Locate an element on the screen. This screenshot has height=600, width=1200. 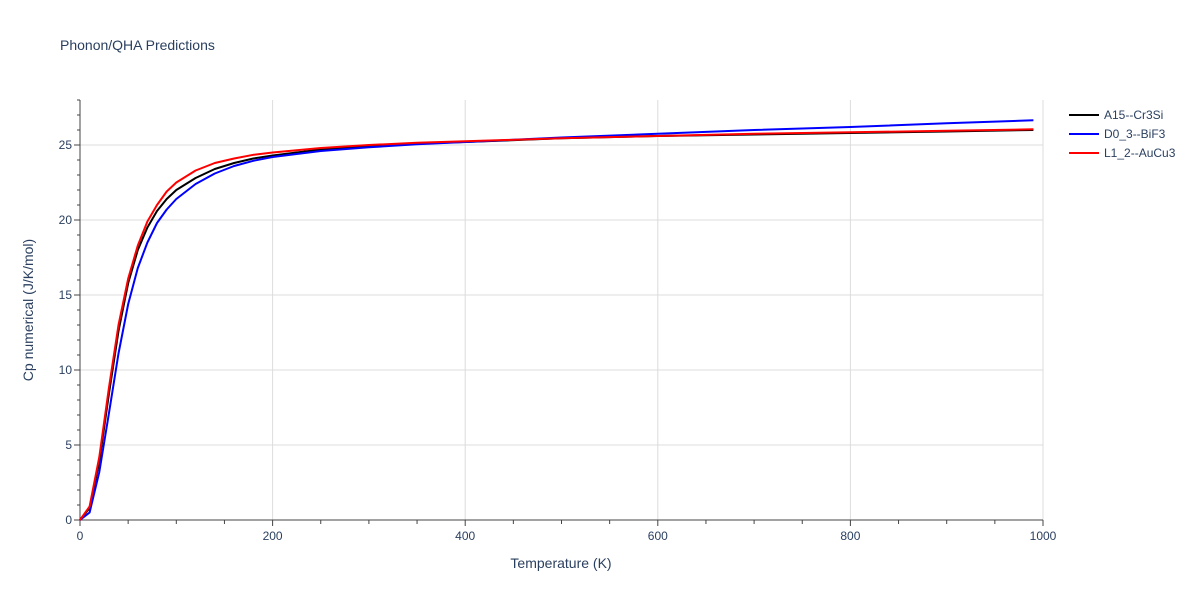
x-tick-label: 600 is located at coordinates (658, 536).